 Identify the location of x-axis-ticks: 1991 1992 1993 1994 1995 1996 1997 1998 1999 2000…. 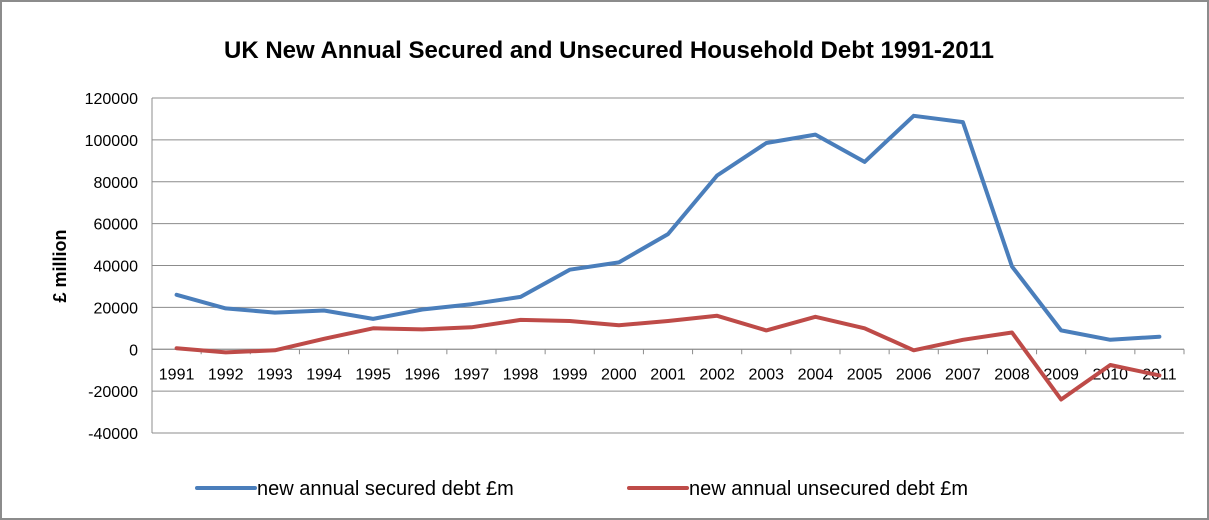
(668, 374).